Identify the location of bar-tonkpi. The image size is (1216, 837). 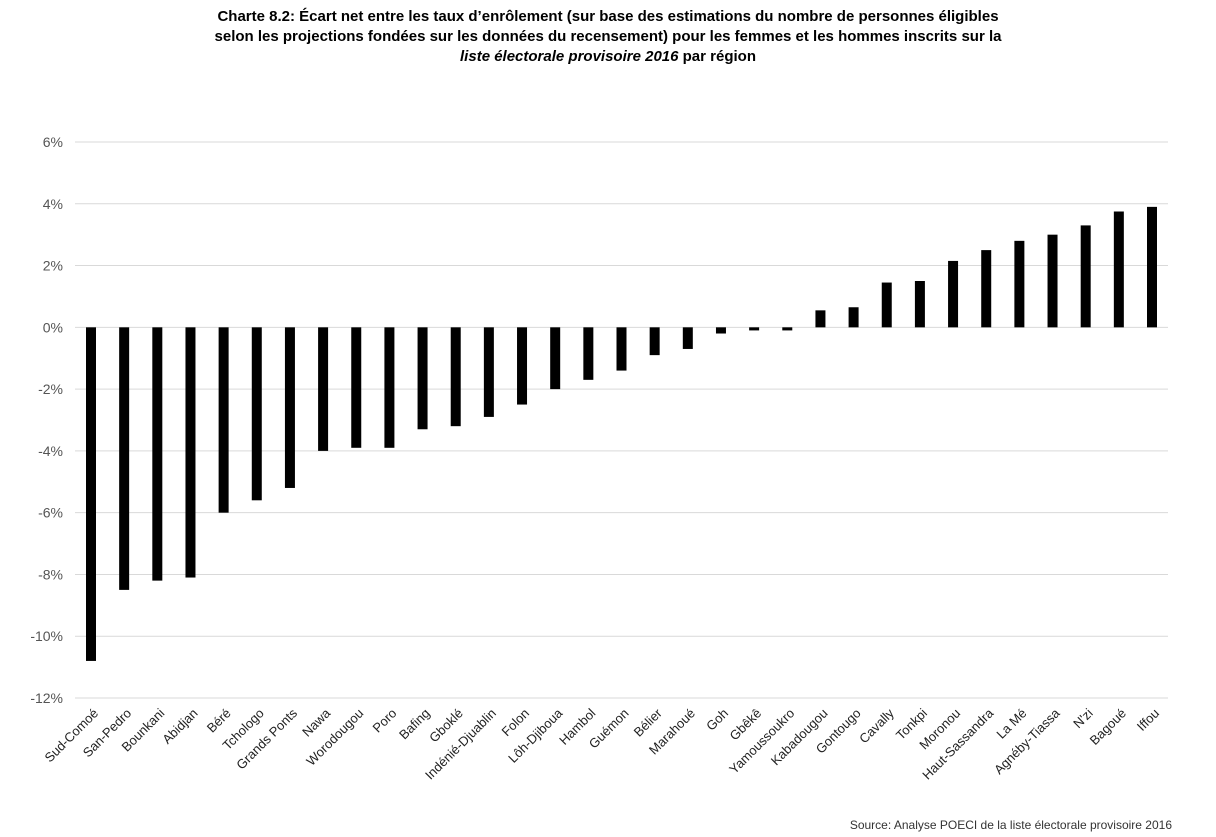
(919, 304).